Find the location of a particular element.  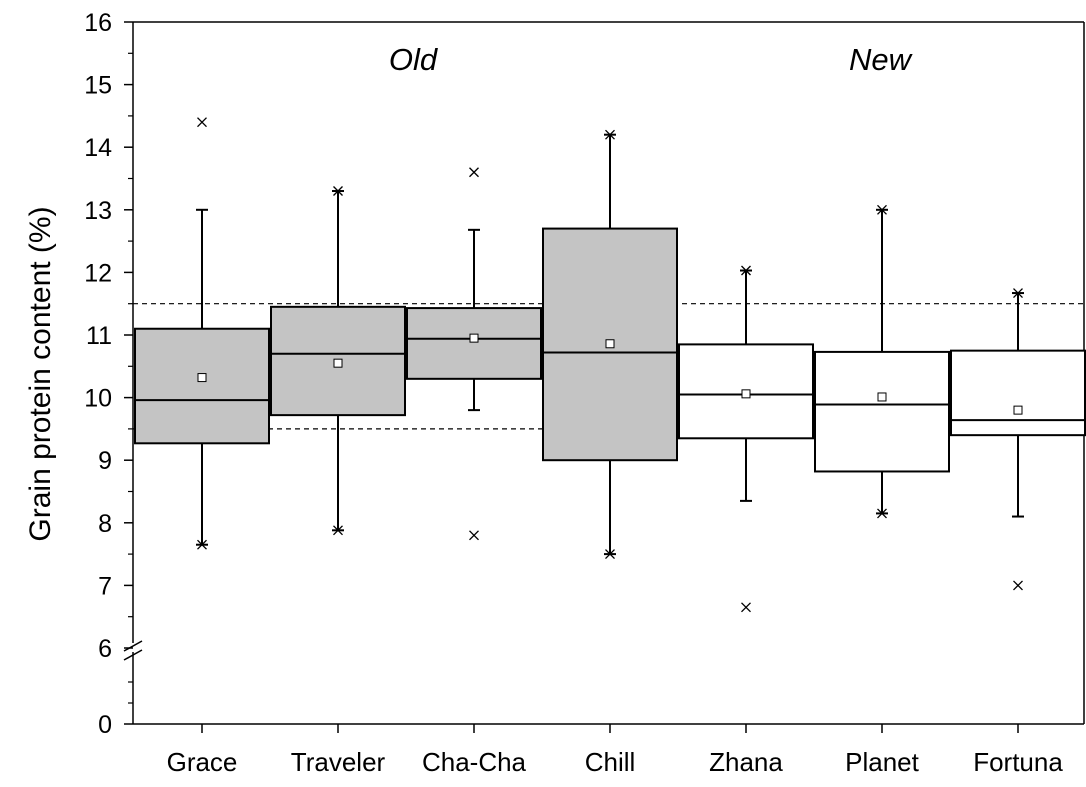

box-grace: Grace is located at coordinates (202, 447).